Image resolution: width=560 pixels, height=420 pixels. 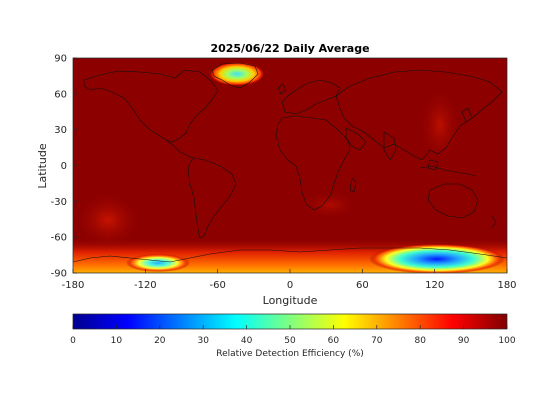 I want to click on y-tick-label: 90, so click(x=60, y=59).